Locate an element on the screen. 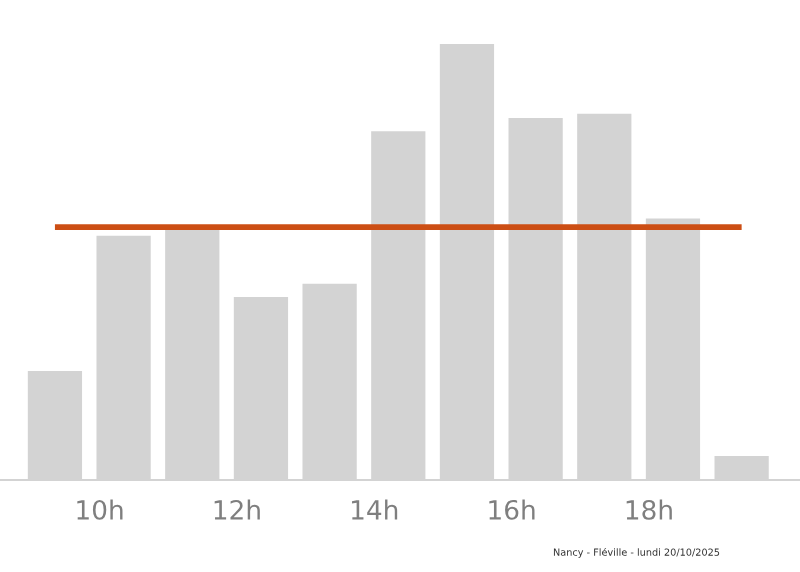 This screenshot has width=800, height=572. x-tick-label: 10h is located at coordinates (100, 509).